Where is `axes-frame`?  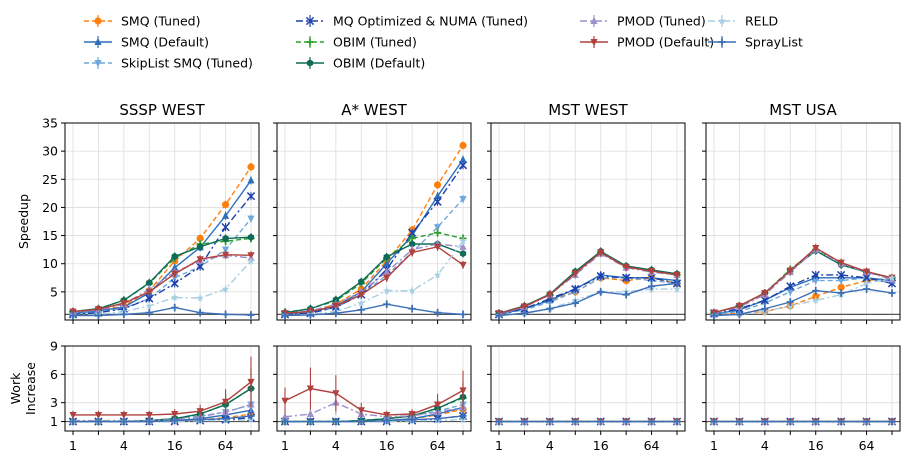 axes-frame is located at coordinates (588, 388).